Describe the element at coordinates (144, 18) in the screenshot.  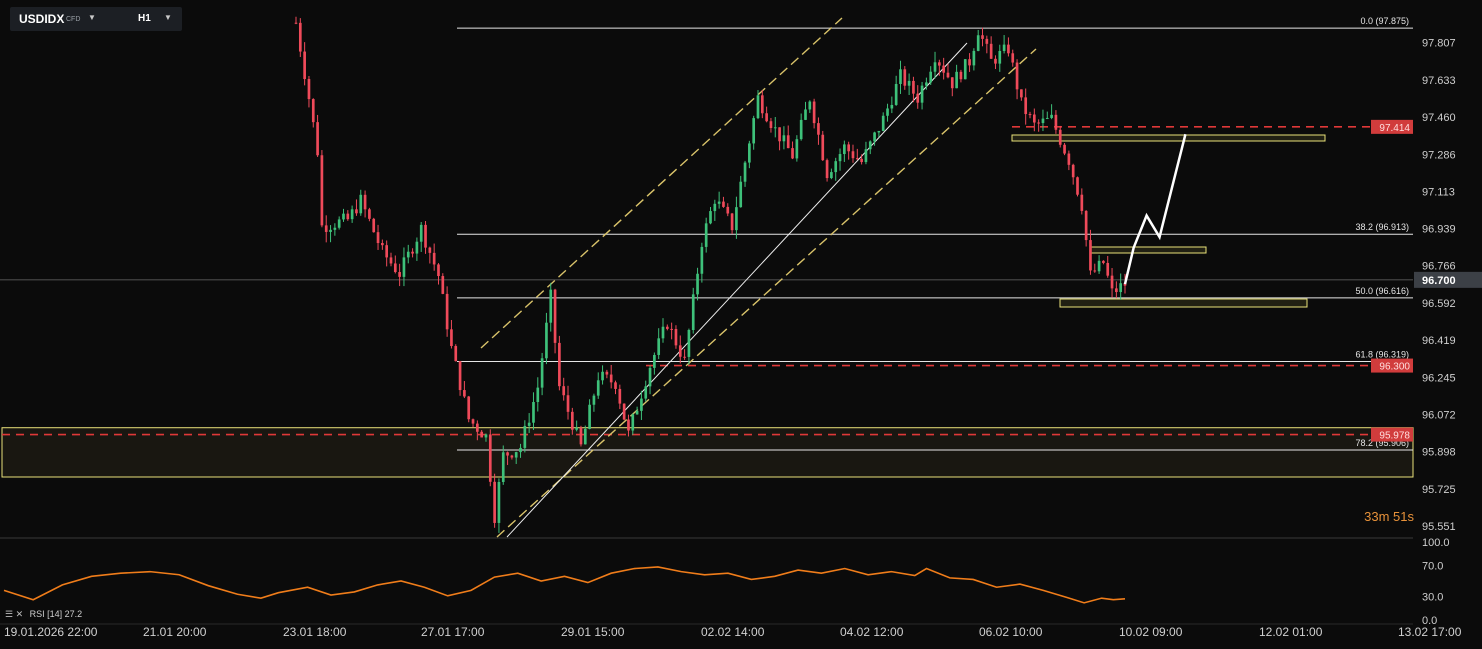
I see `timeframe-selector: H1` at that location.